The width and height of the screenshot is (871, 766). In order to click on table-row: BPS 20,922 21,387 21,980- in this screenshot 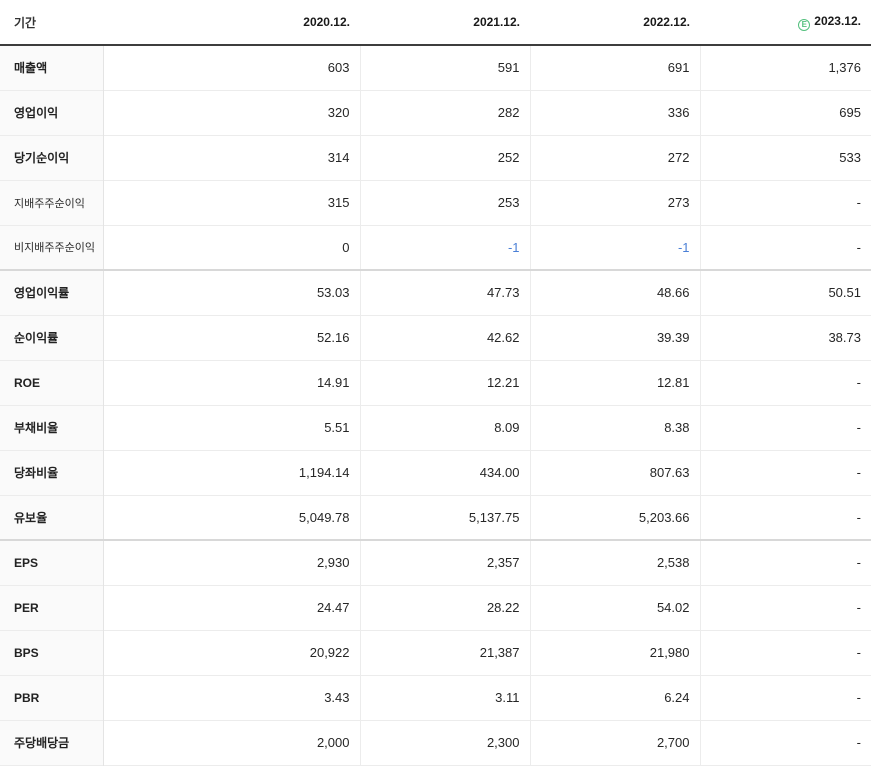, I will do `click(435, 652)`.